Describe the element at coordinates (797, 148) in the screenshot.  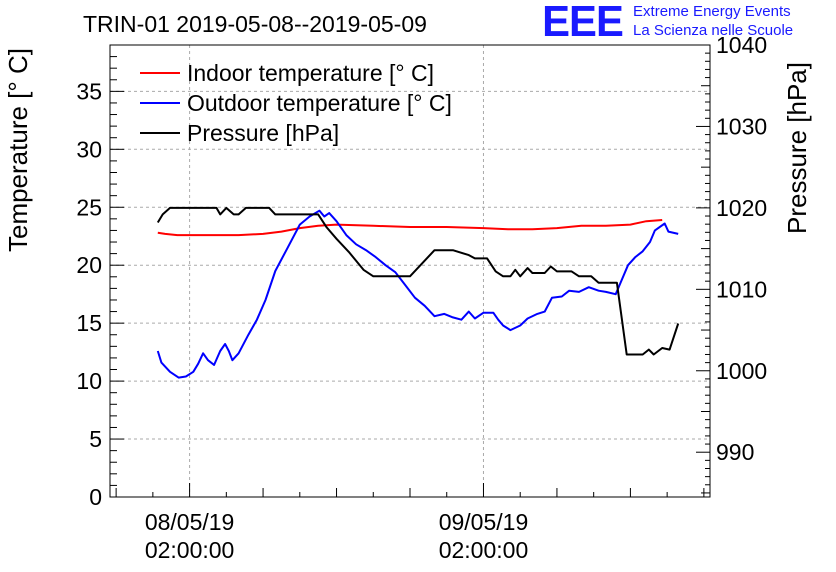
I see `y2-axis-label: Pressure [hPa]` at that location.